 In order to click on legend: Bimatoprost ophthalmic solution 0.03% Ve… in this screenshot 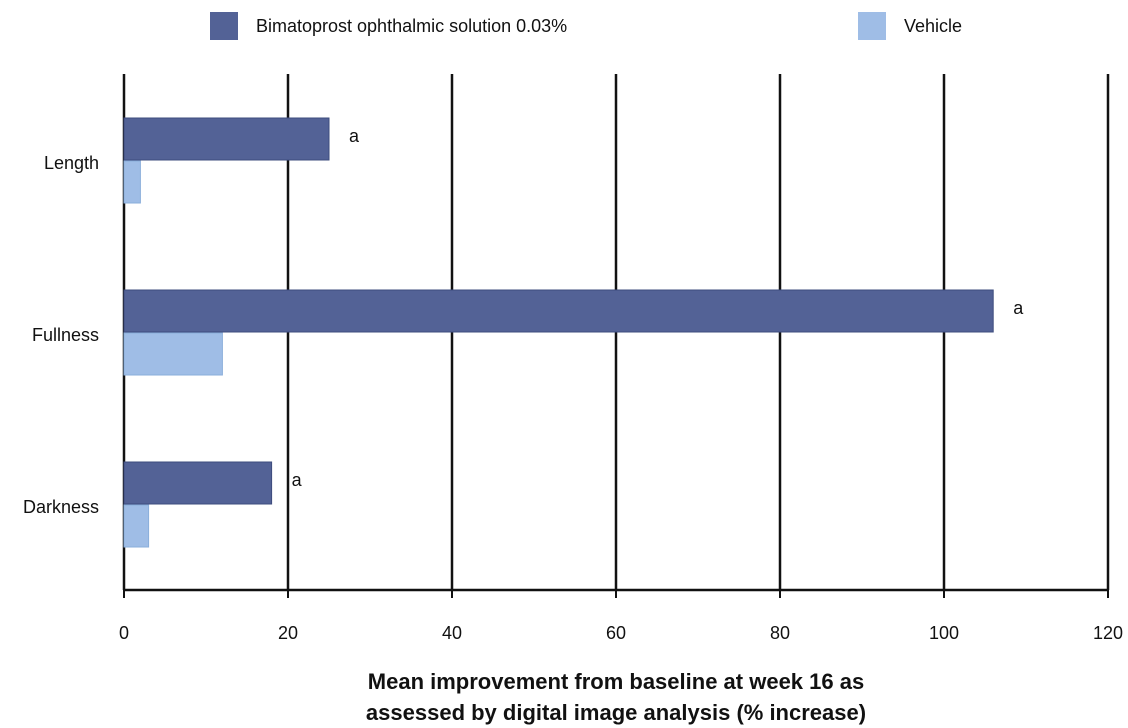, I will do `click(564, 28)`.